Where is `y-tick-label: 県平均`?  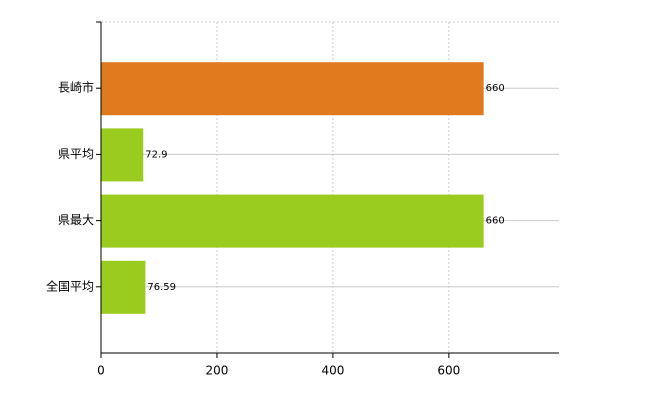 y-tick-label: 県平均 is located at coordinates (76, 154).